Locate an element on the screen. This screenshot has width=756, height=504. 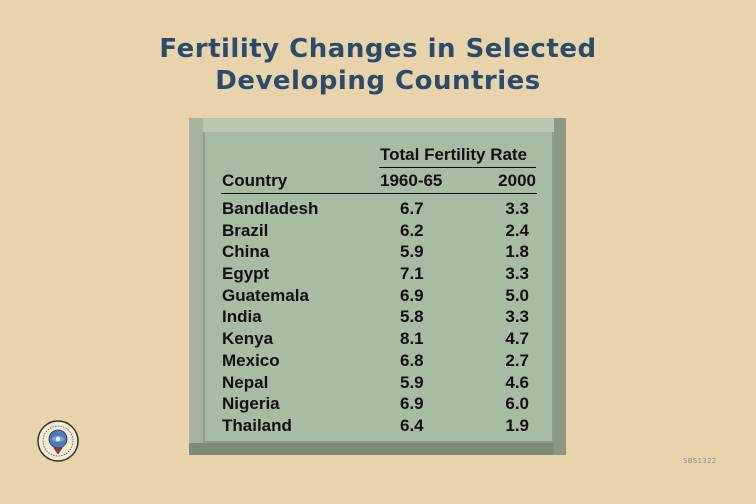
table-row: Nepal 5.9 4.6 is located at coordinates (378, 384).